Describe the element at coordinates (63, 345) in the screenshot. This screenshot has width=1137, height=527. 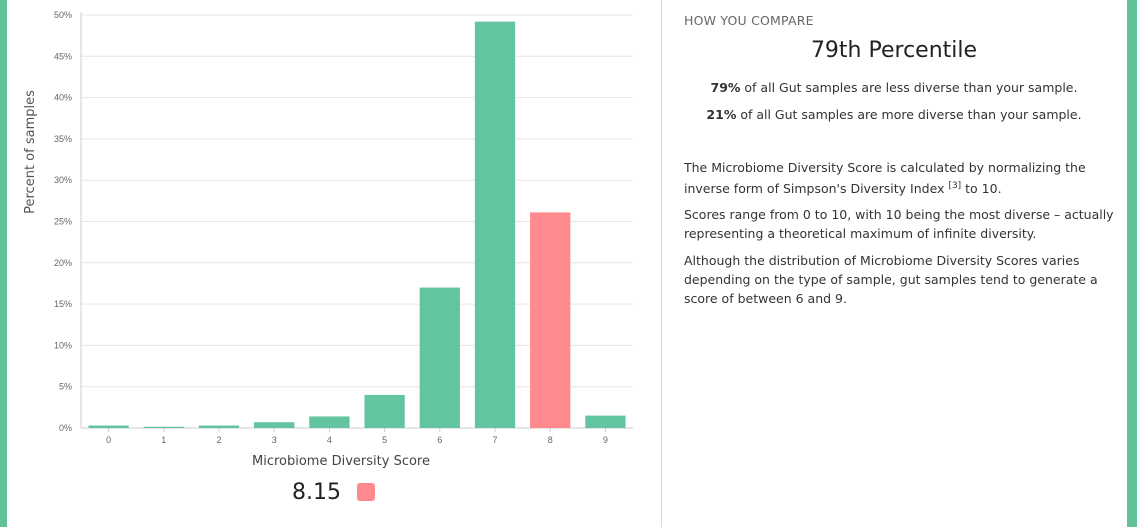
I see `y-tick-label: 10%` at that location.